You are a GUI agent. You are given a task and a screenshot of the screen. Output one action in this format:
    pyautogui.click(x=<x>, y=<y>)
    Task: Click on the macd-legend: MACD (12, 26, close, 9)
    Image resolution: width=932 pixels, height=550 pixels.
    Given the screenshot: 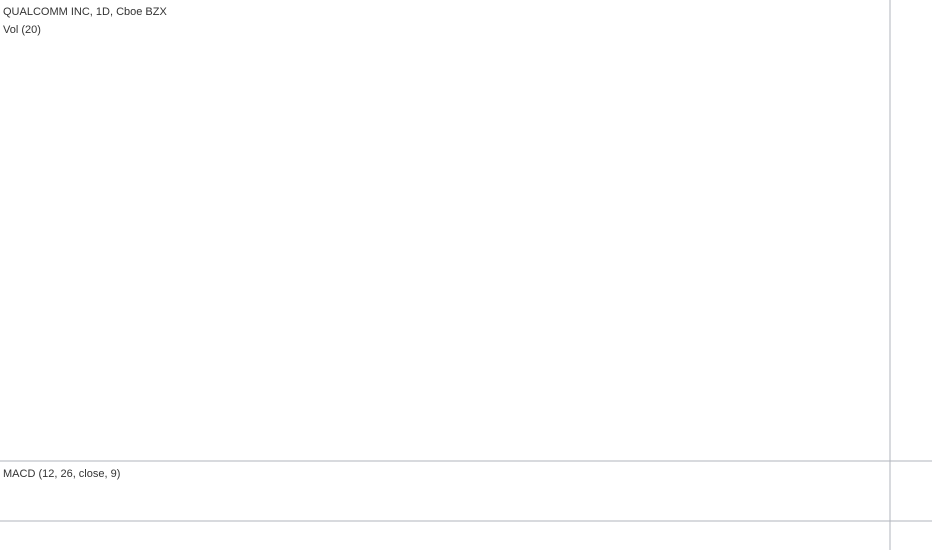 What is the action you would take?
    pyautogui.click(x=61, y=474)
    